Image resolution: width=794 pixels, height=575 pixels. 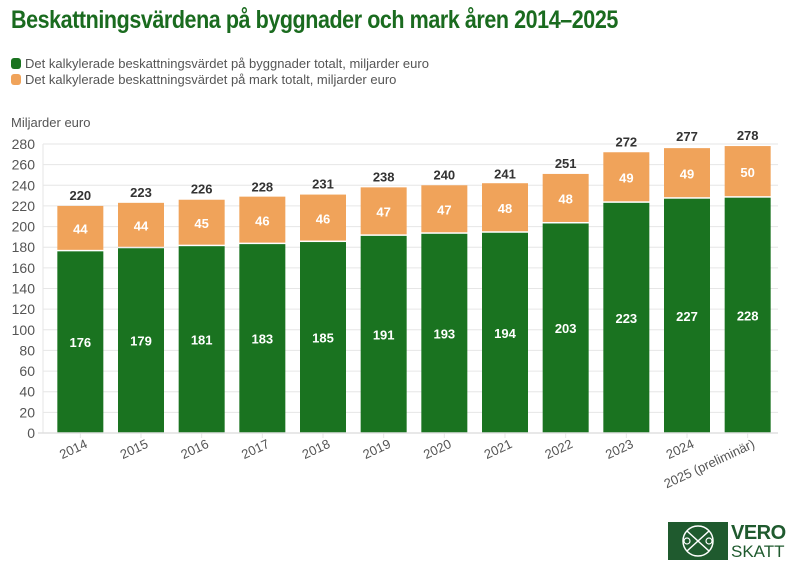 I want to click on data-label-land: 50, so click(x=747, y=172).